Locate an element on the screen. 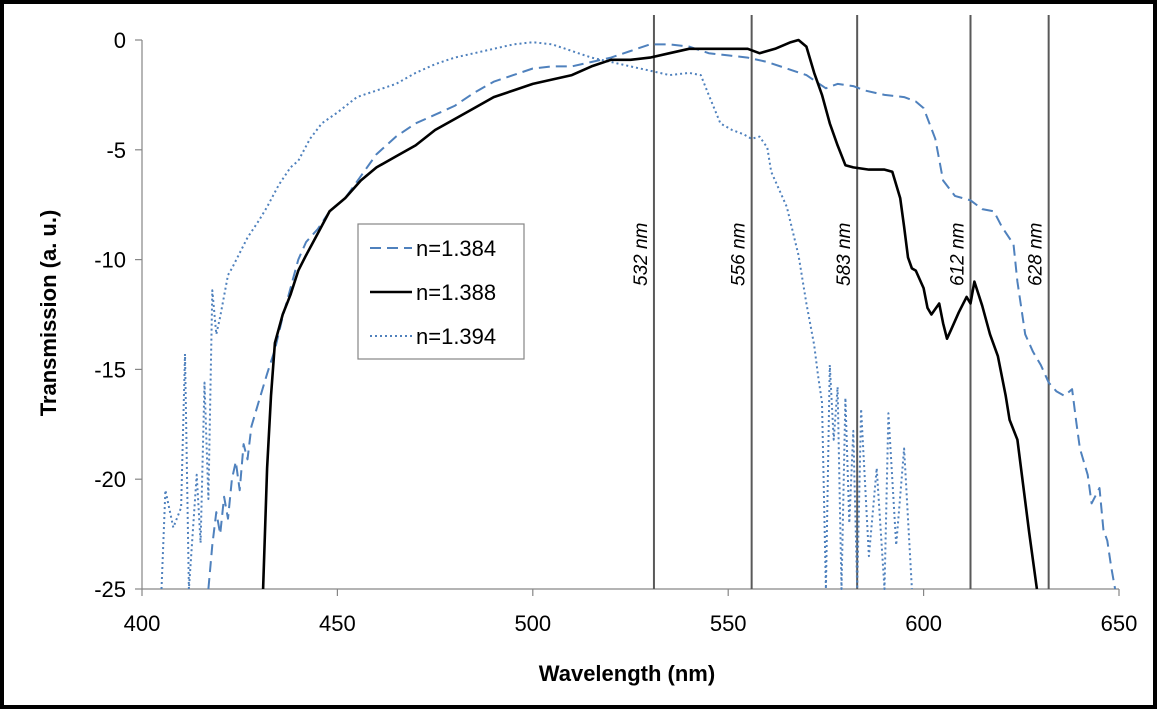 This screenshot has width=1157, height=714. y-tick-label: 0 is located at coordinates (120, 40).